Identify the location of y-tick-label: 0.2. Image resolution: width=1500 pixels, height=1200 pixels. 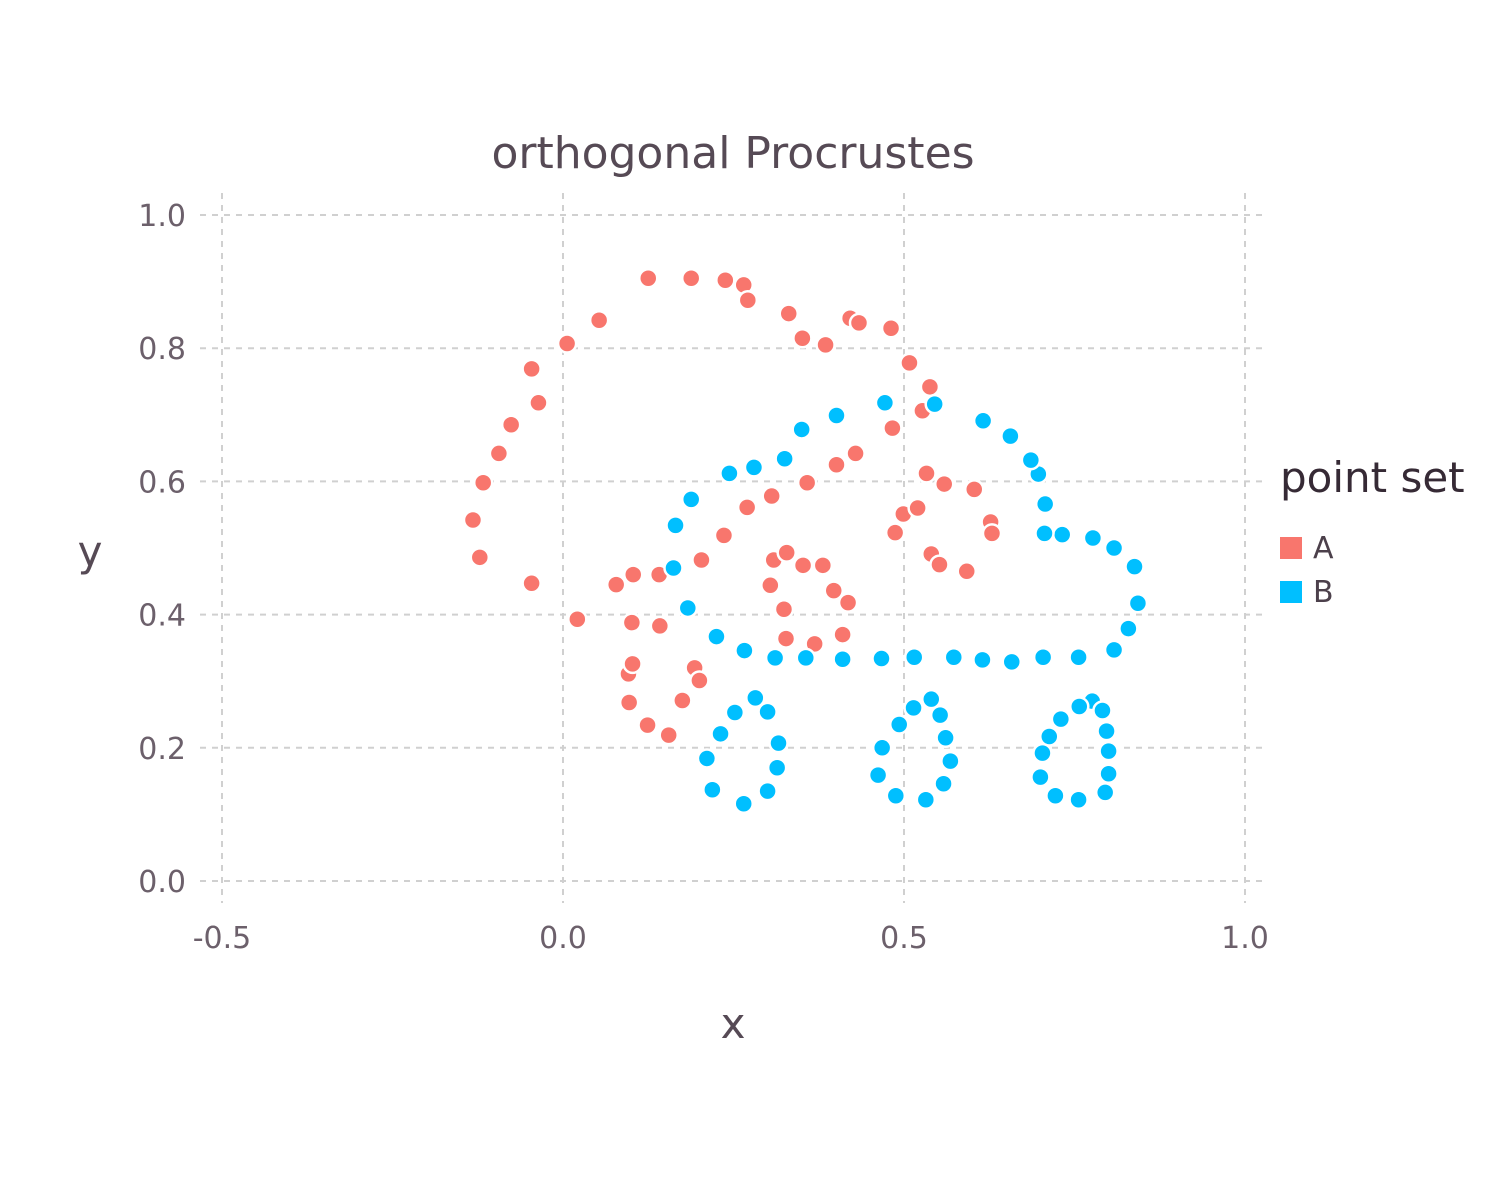
(162, 749).